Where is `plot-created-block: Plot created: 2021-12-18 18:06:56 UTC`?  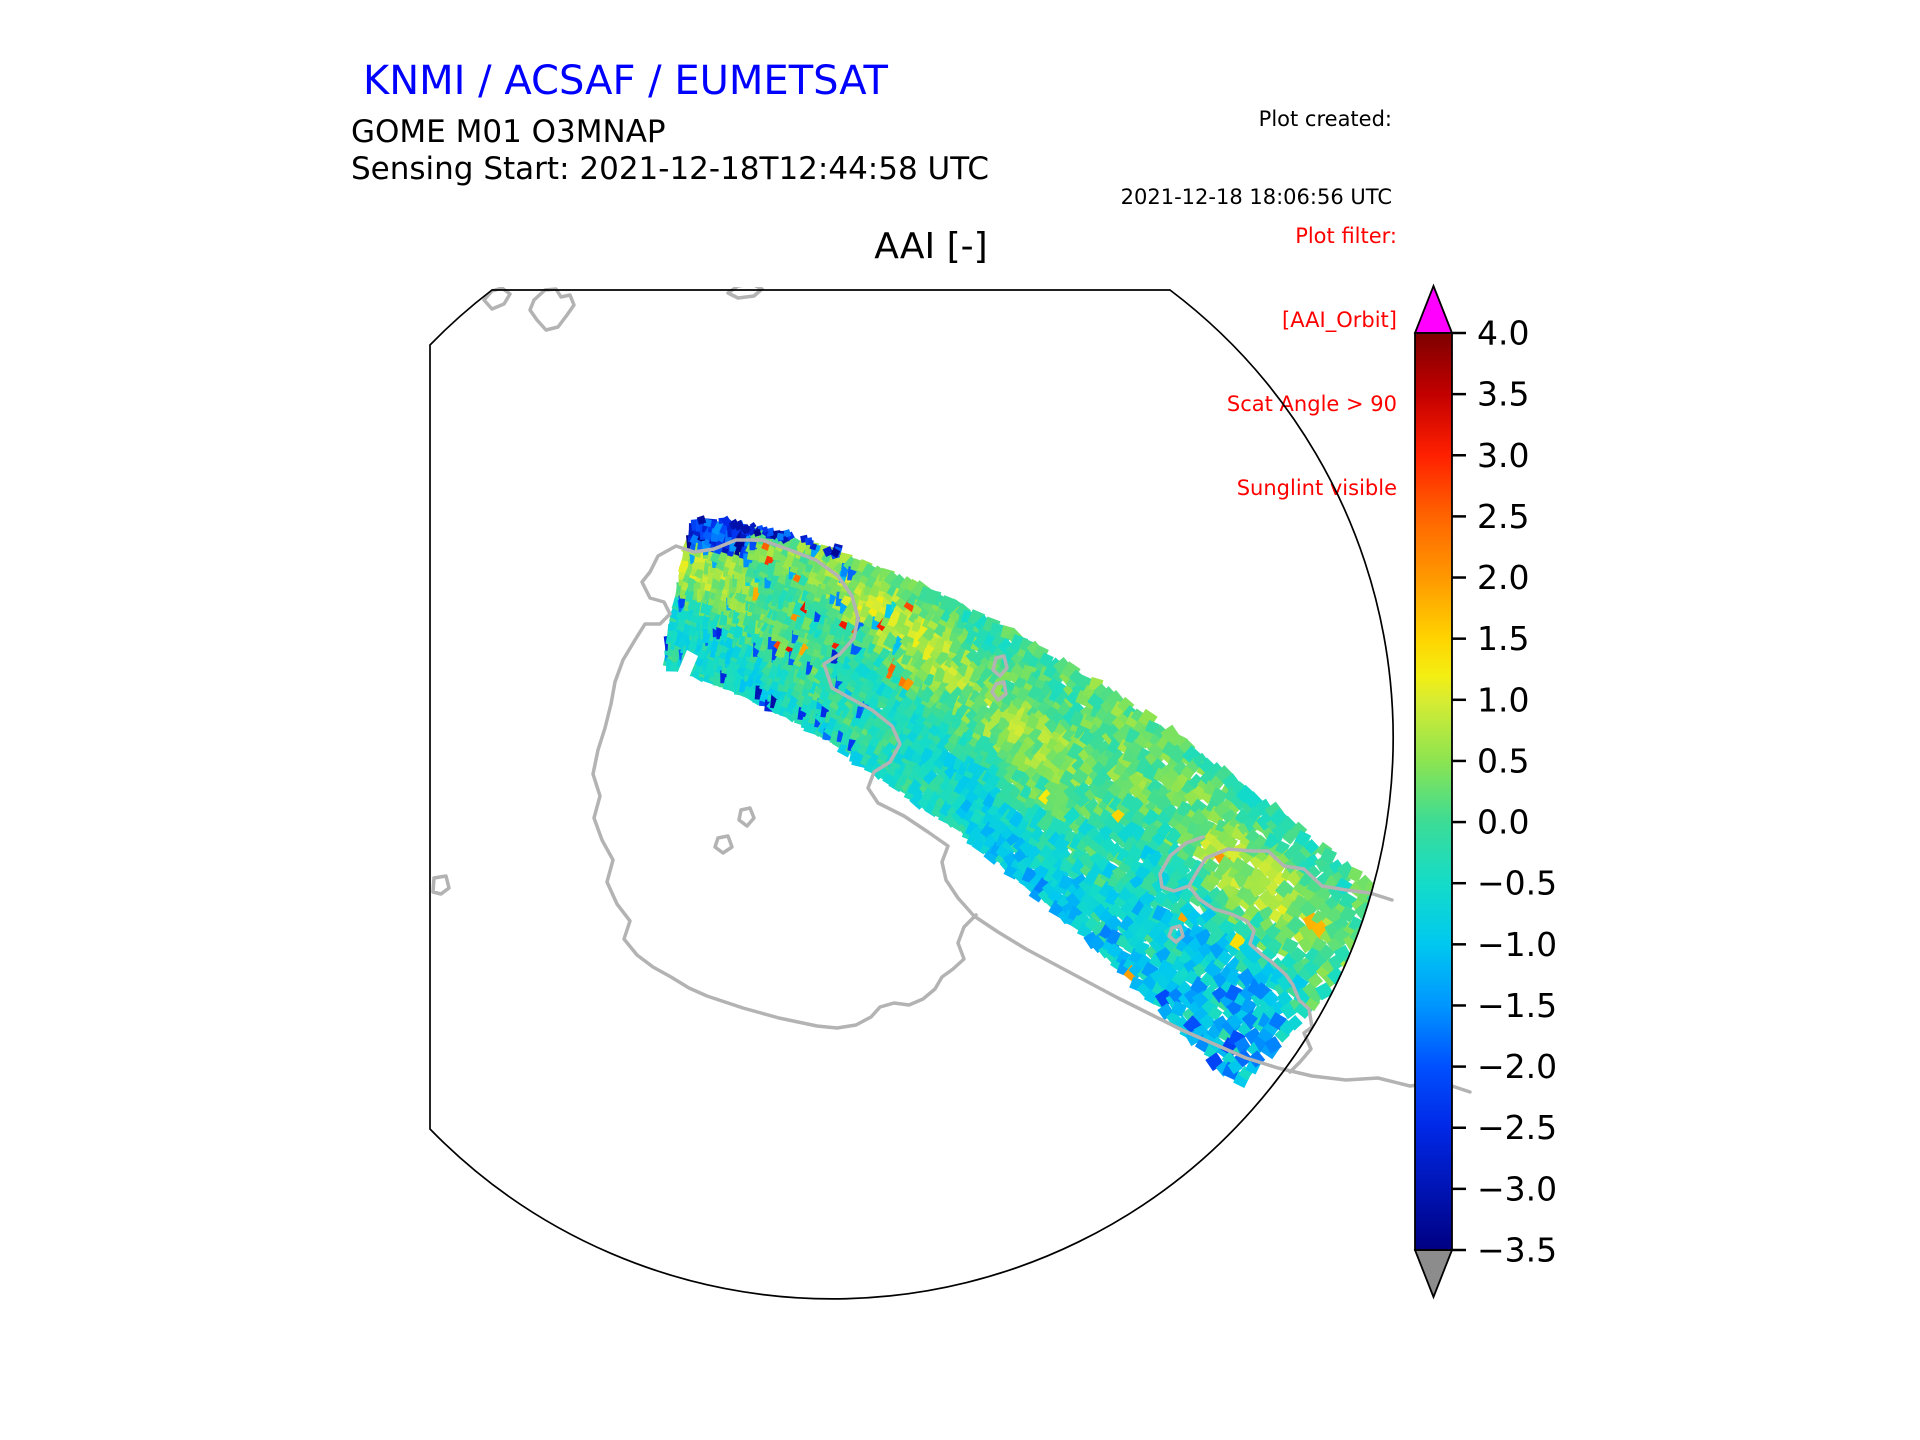
plot-created-block: Plot created: 2021-12-18 18:06:56 UTC is located at coordinates (1256, 158).